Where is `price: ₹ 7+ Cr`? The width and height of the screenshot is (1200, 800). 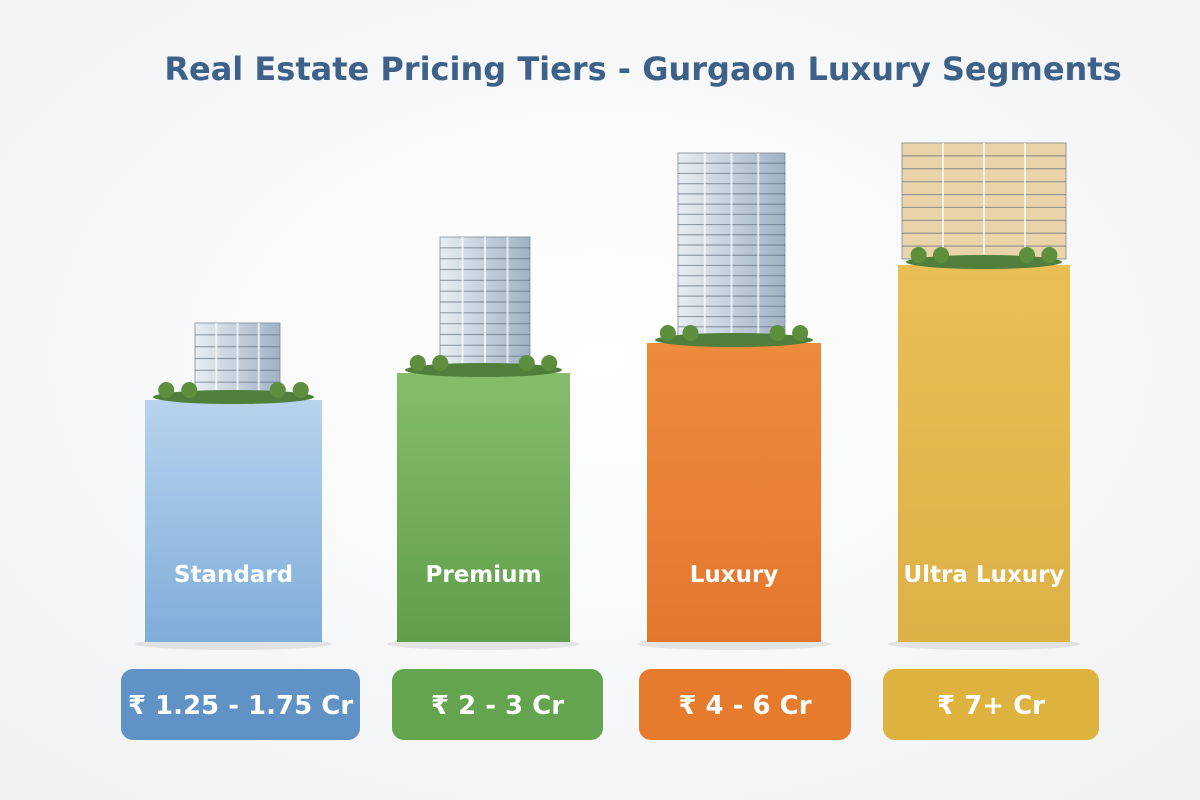 price: ₹ 7+ Cr is located at coordinates (991, 706).